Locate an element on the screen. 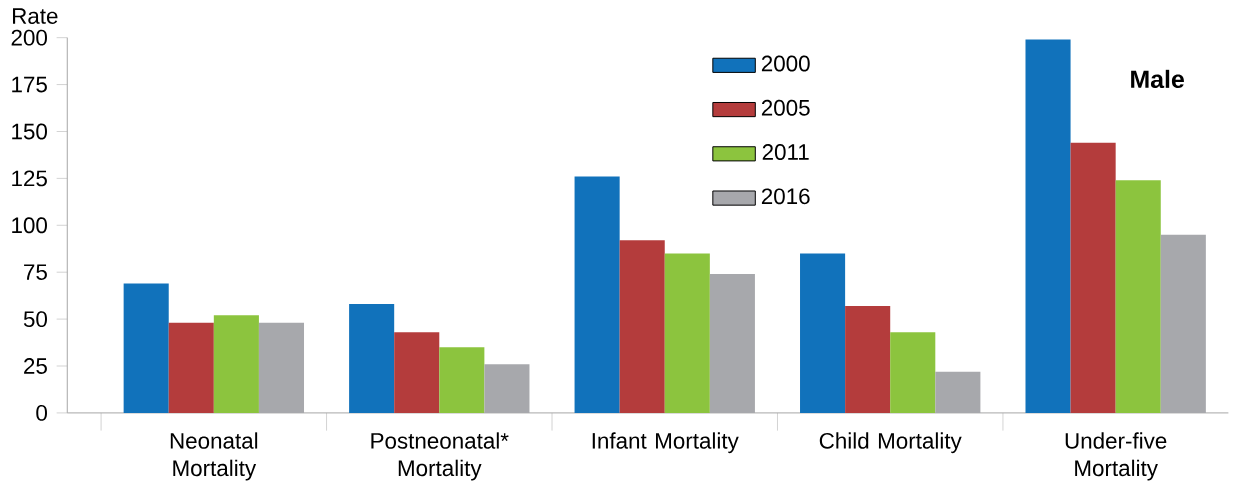 This screenshot has width=1239, height=489. y-tick-label: 150 is located at coordinates (29, 131).